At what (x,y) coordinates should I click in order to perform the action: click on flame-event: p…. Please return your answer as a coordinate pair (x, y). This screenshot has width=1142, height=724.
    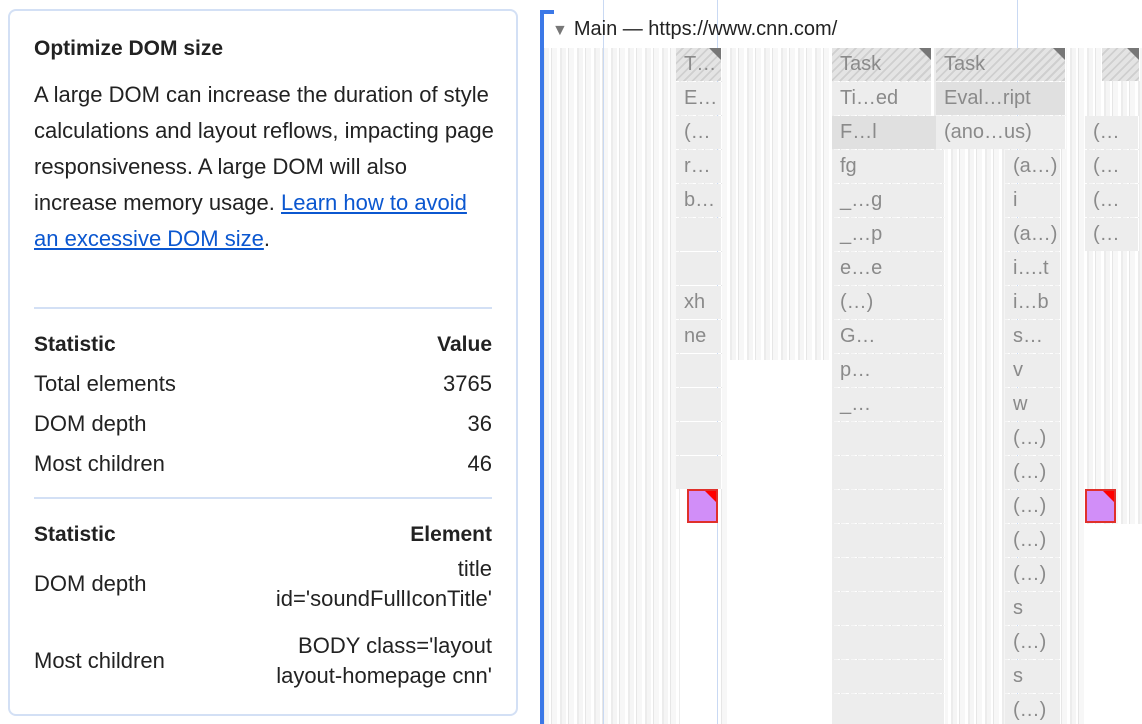
    Looking at the image, I should click on (888, 370).